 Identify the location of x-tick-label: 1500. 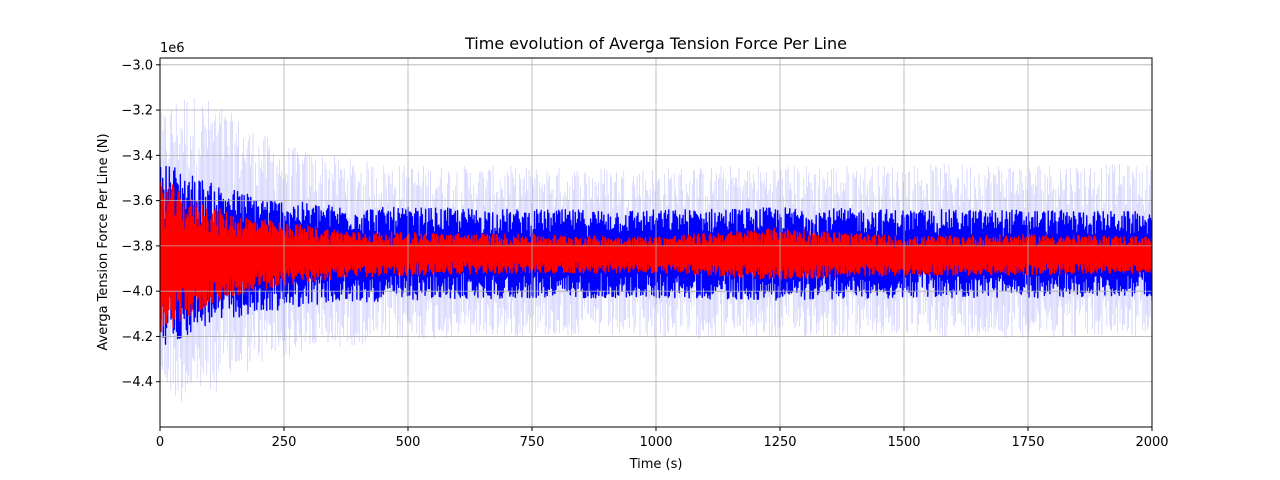
(903, 442).